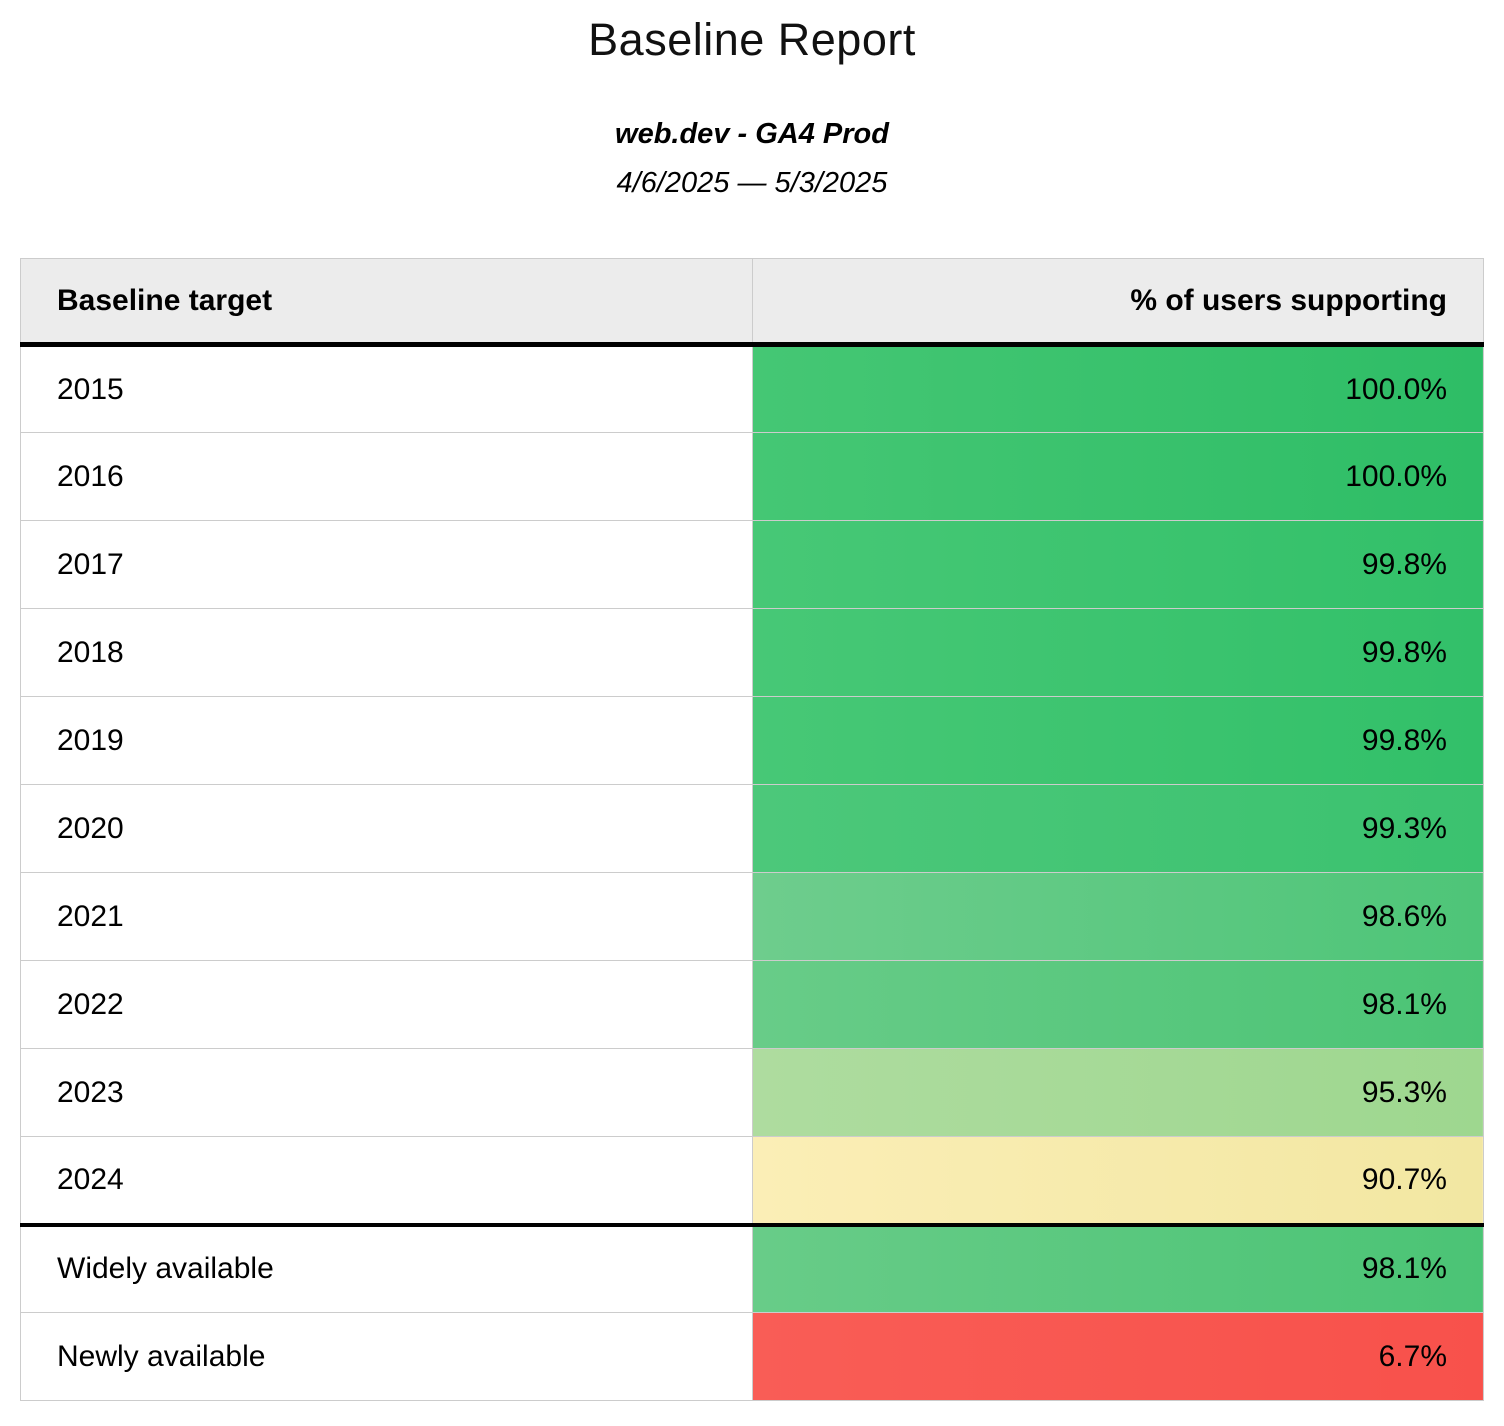 The image size is (1504, 1426). I want to click on row-label: 2015, so click(386, 388).